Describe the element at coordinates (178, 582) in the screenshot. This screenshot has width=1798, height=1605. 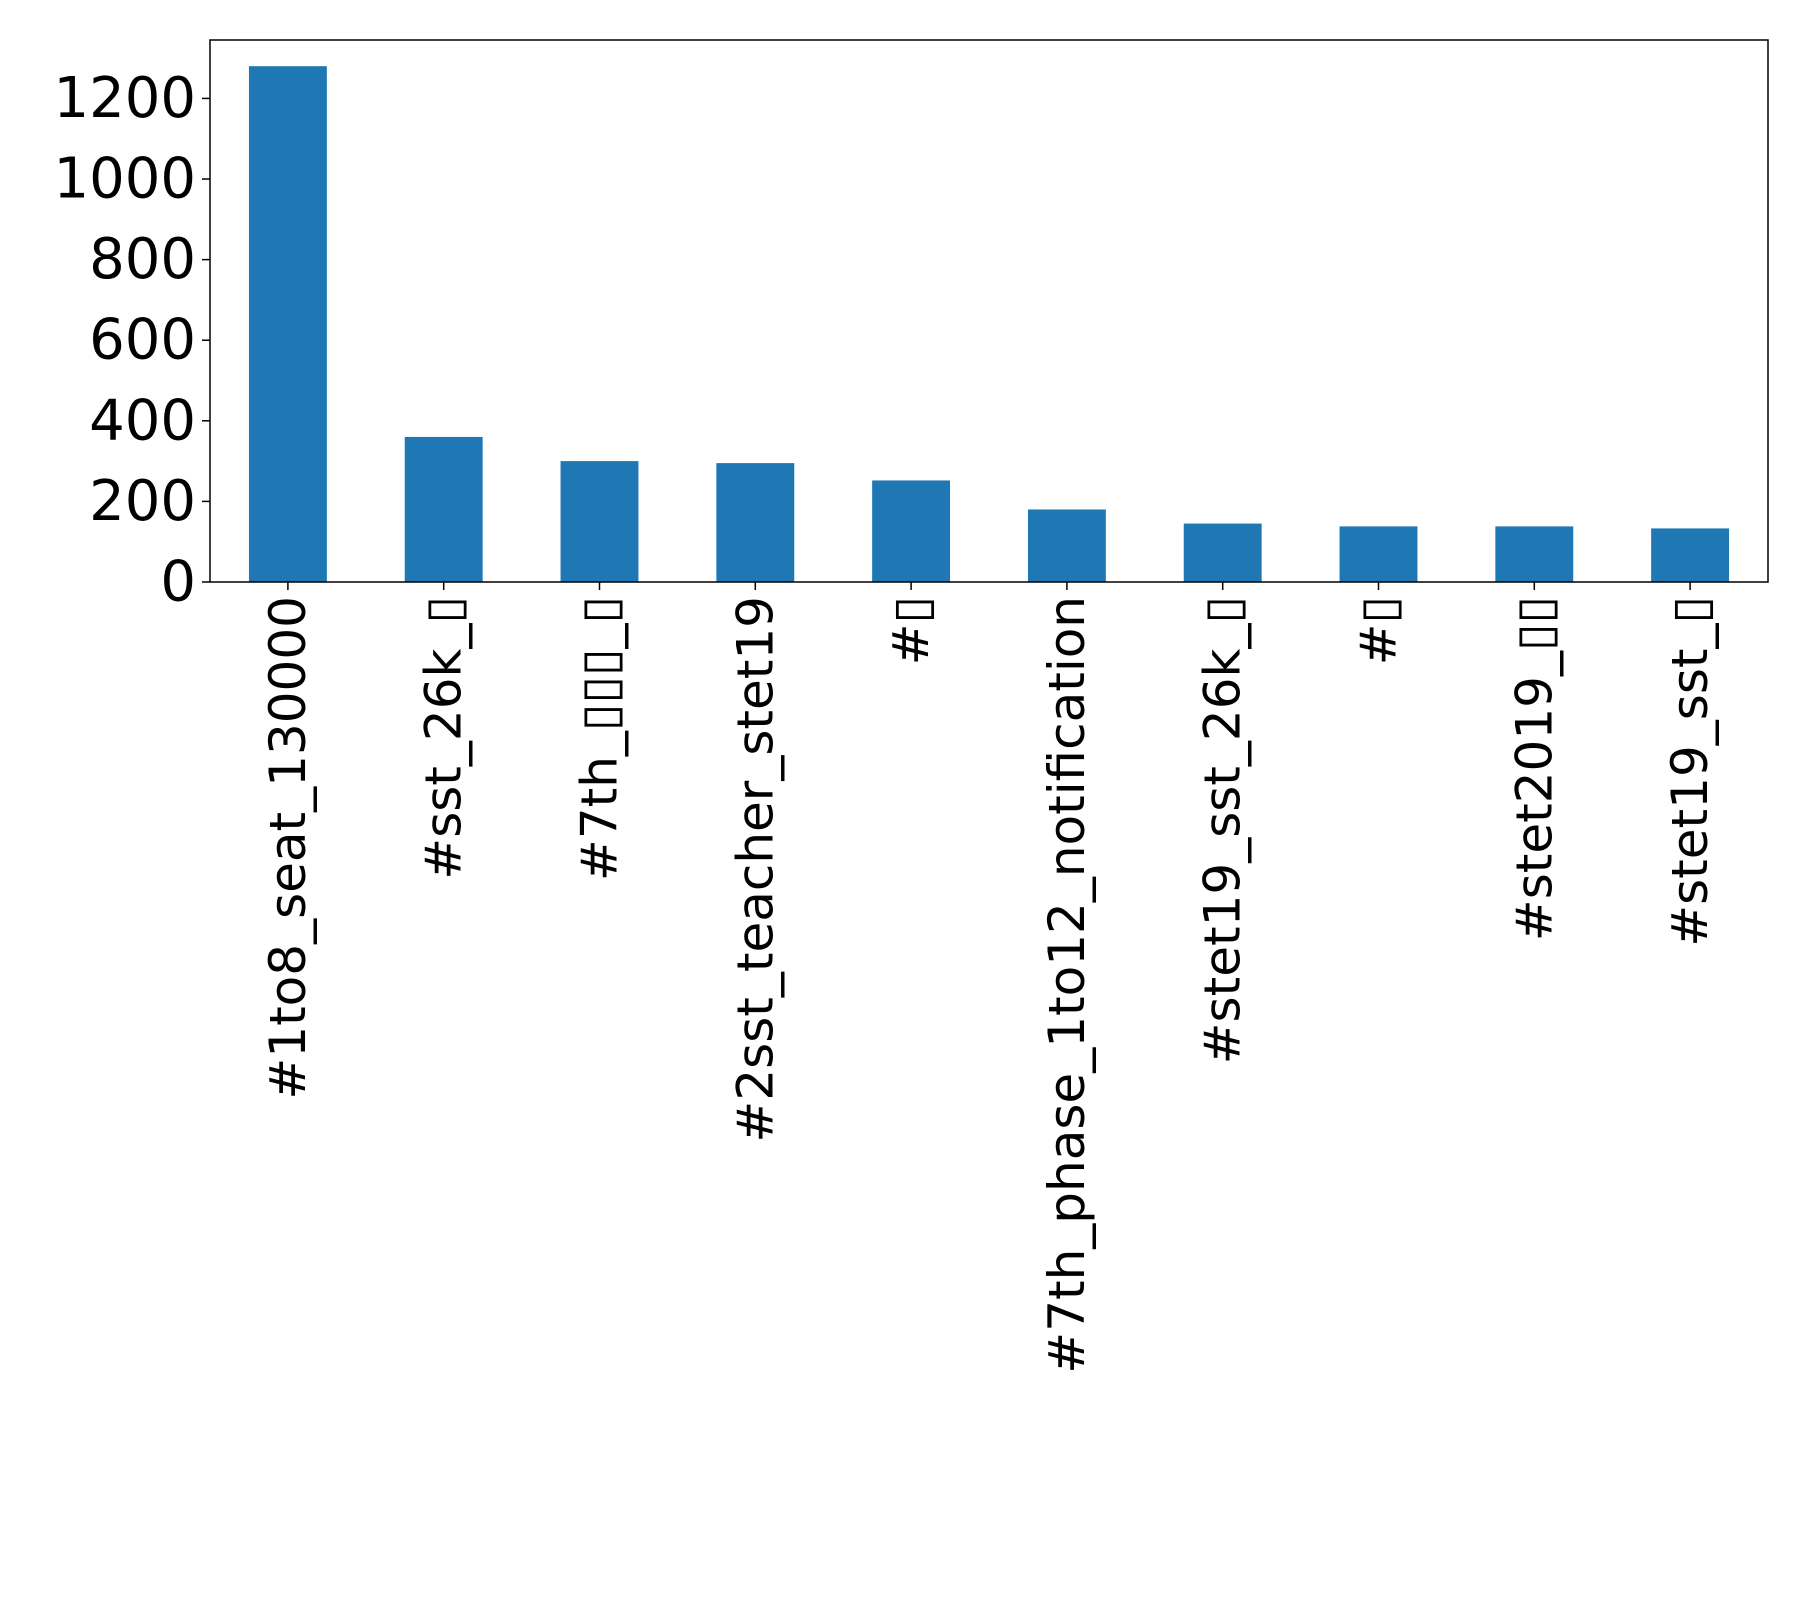
I see `y-tick-label: 0` at that location.